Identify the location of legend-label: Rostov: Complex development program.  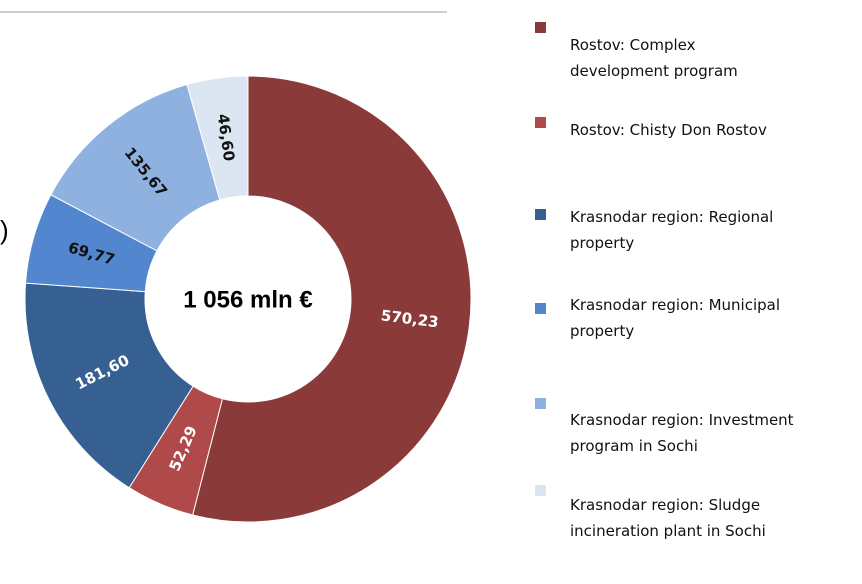
(654, 58).